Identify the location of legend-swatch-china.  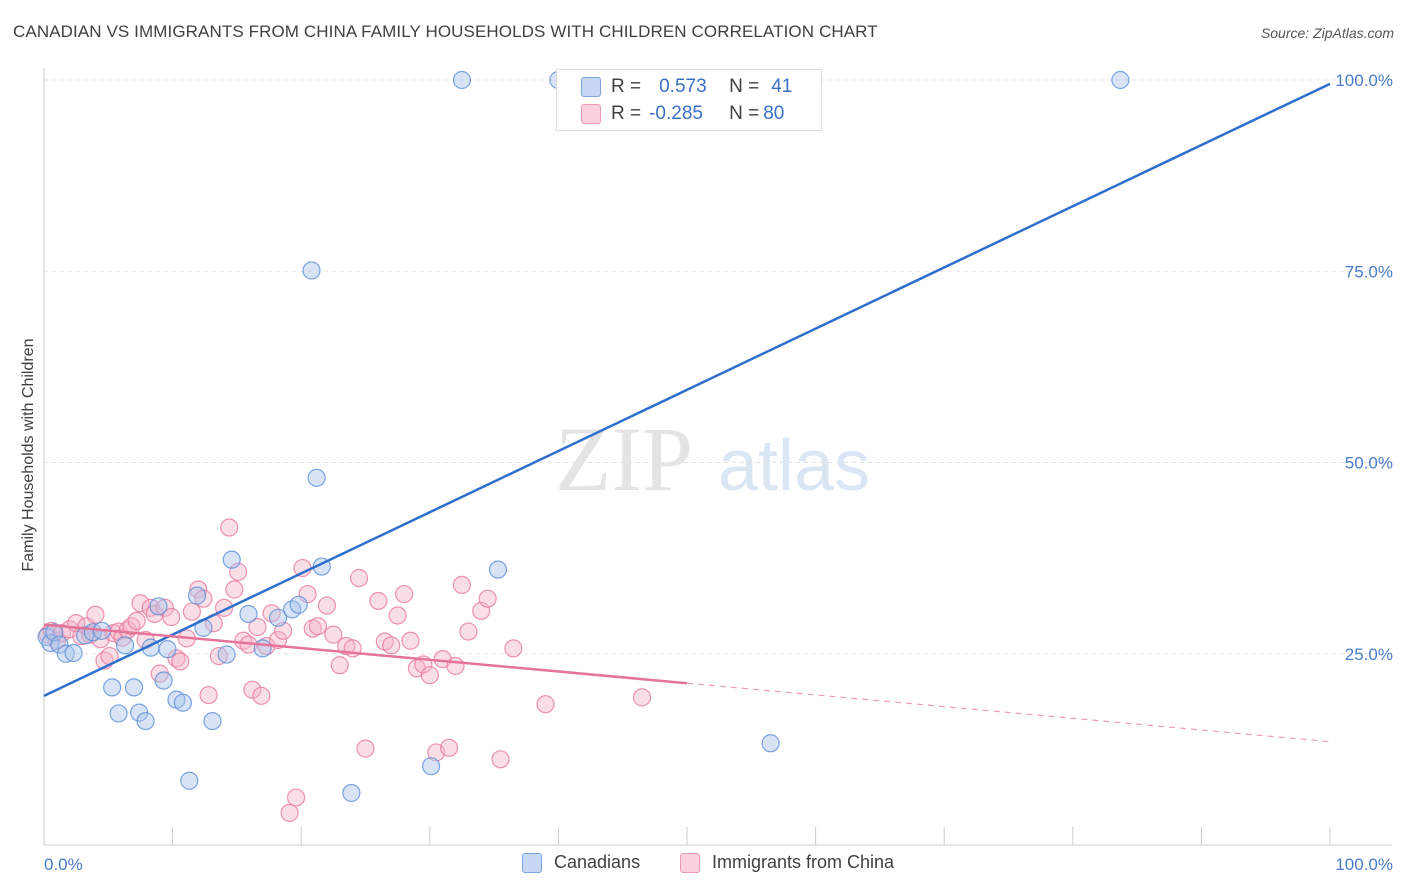
(690, 862).